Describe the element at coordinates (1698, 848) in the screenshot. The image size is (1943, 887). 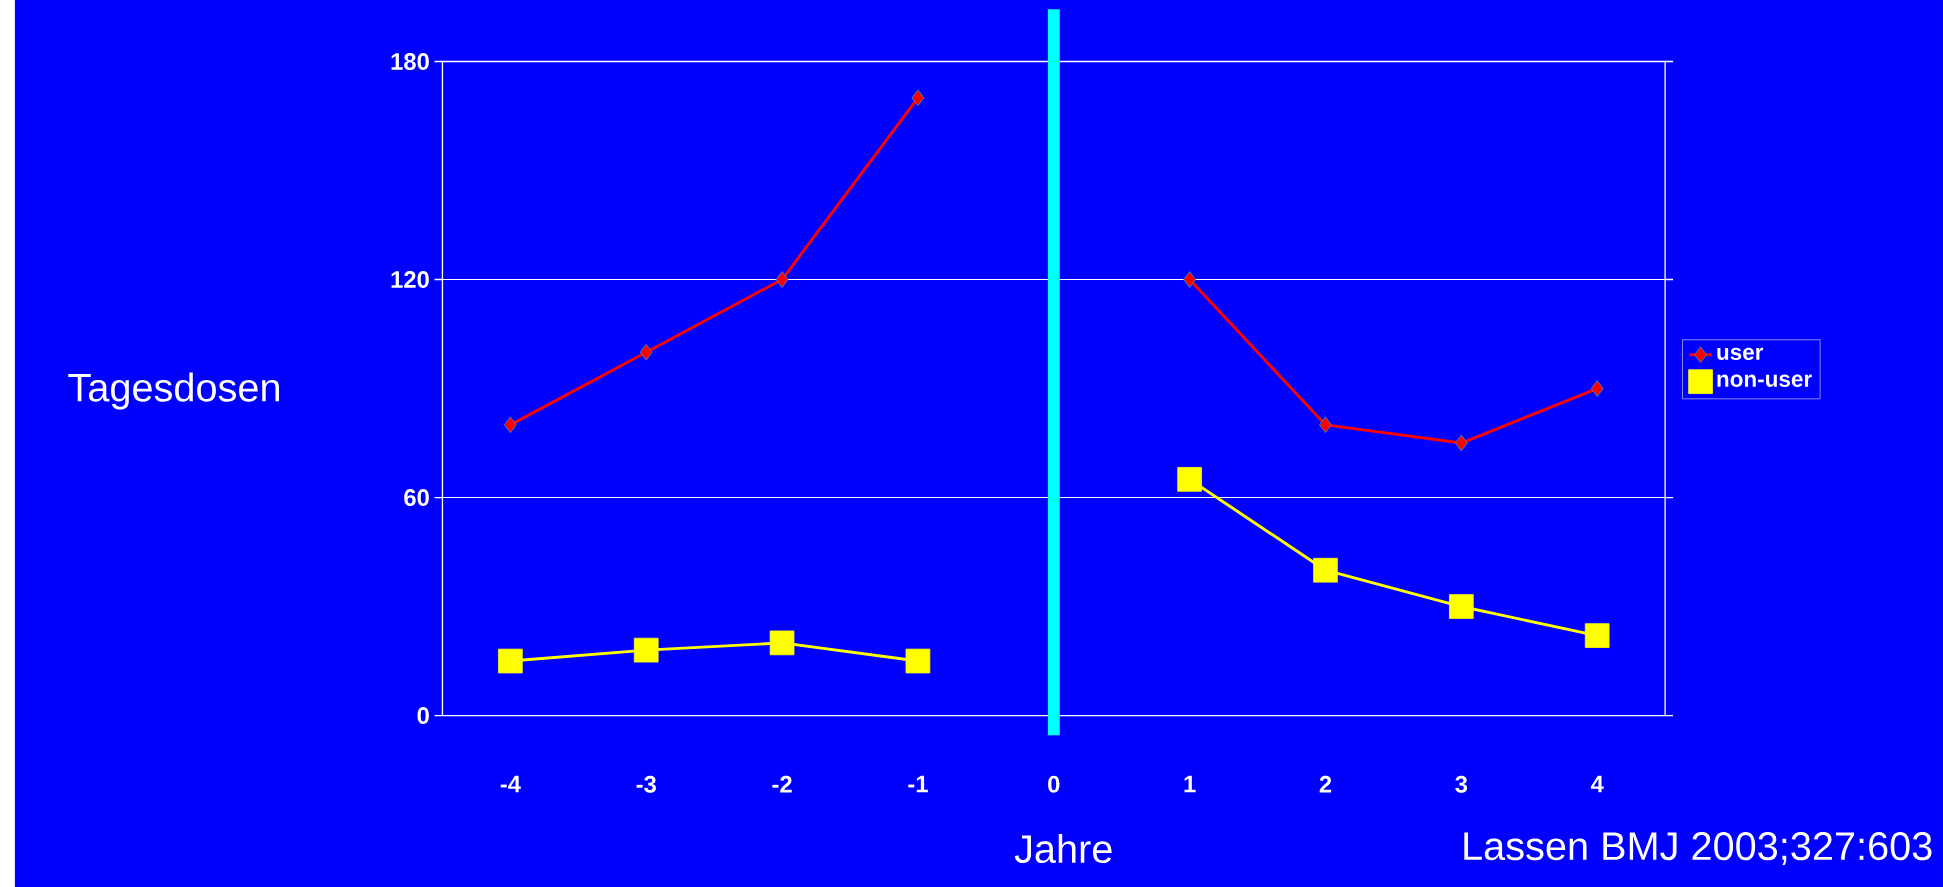
I see `text: Lassen BMJ 2003;327:603` at that location.